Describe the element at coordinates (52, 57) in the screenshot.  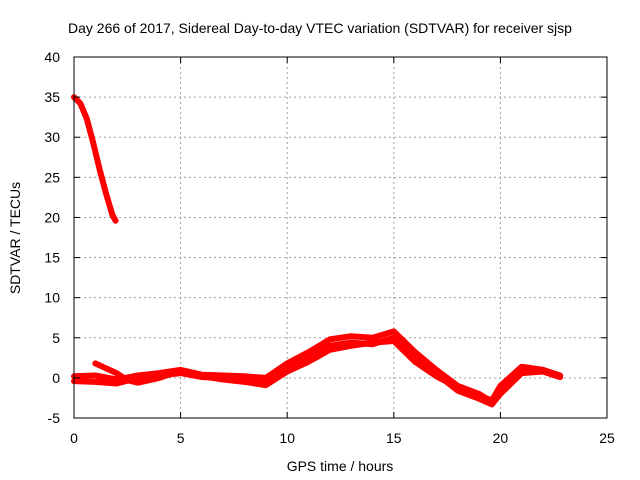
I see `y-tick-label: 40` at that location.